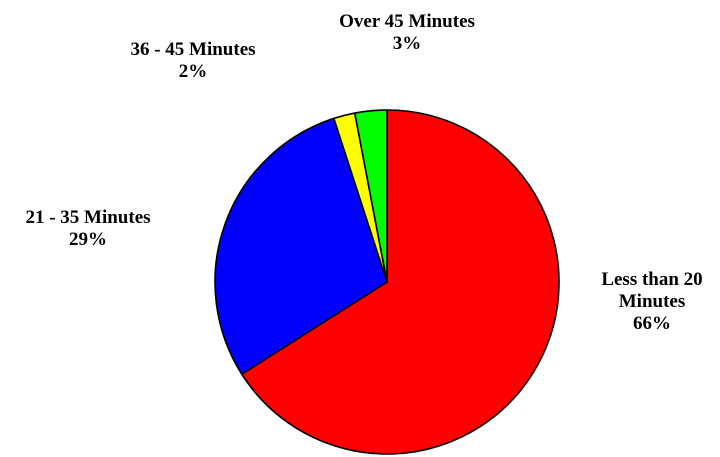 This screenshot has height=457, width=720. Describe the element at coordinates (407, 43) in the screenshot. I see `data-label-value: 3%` at that location.